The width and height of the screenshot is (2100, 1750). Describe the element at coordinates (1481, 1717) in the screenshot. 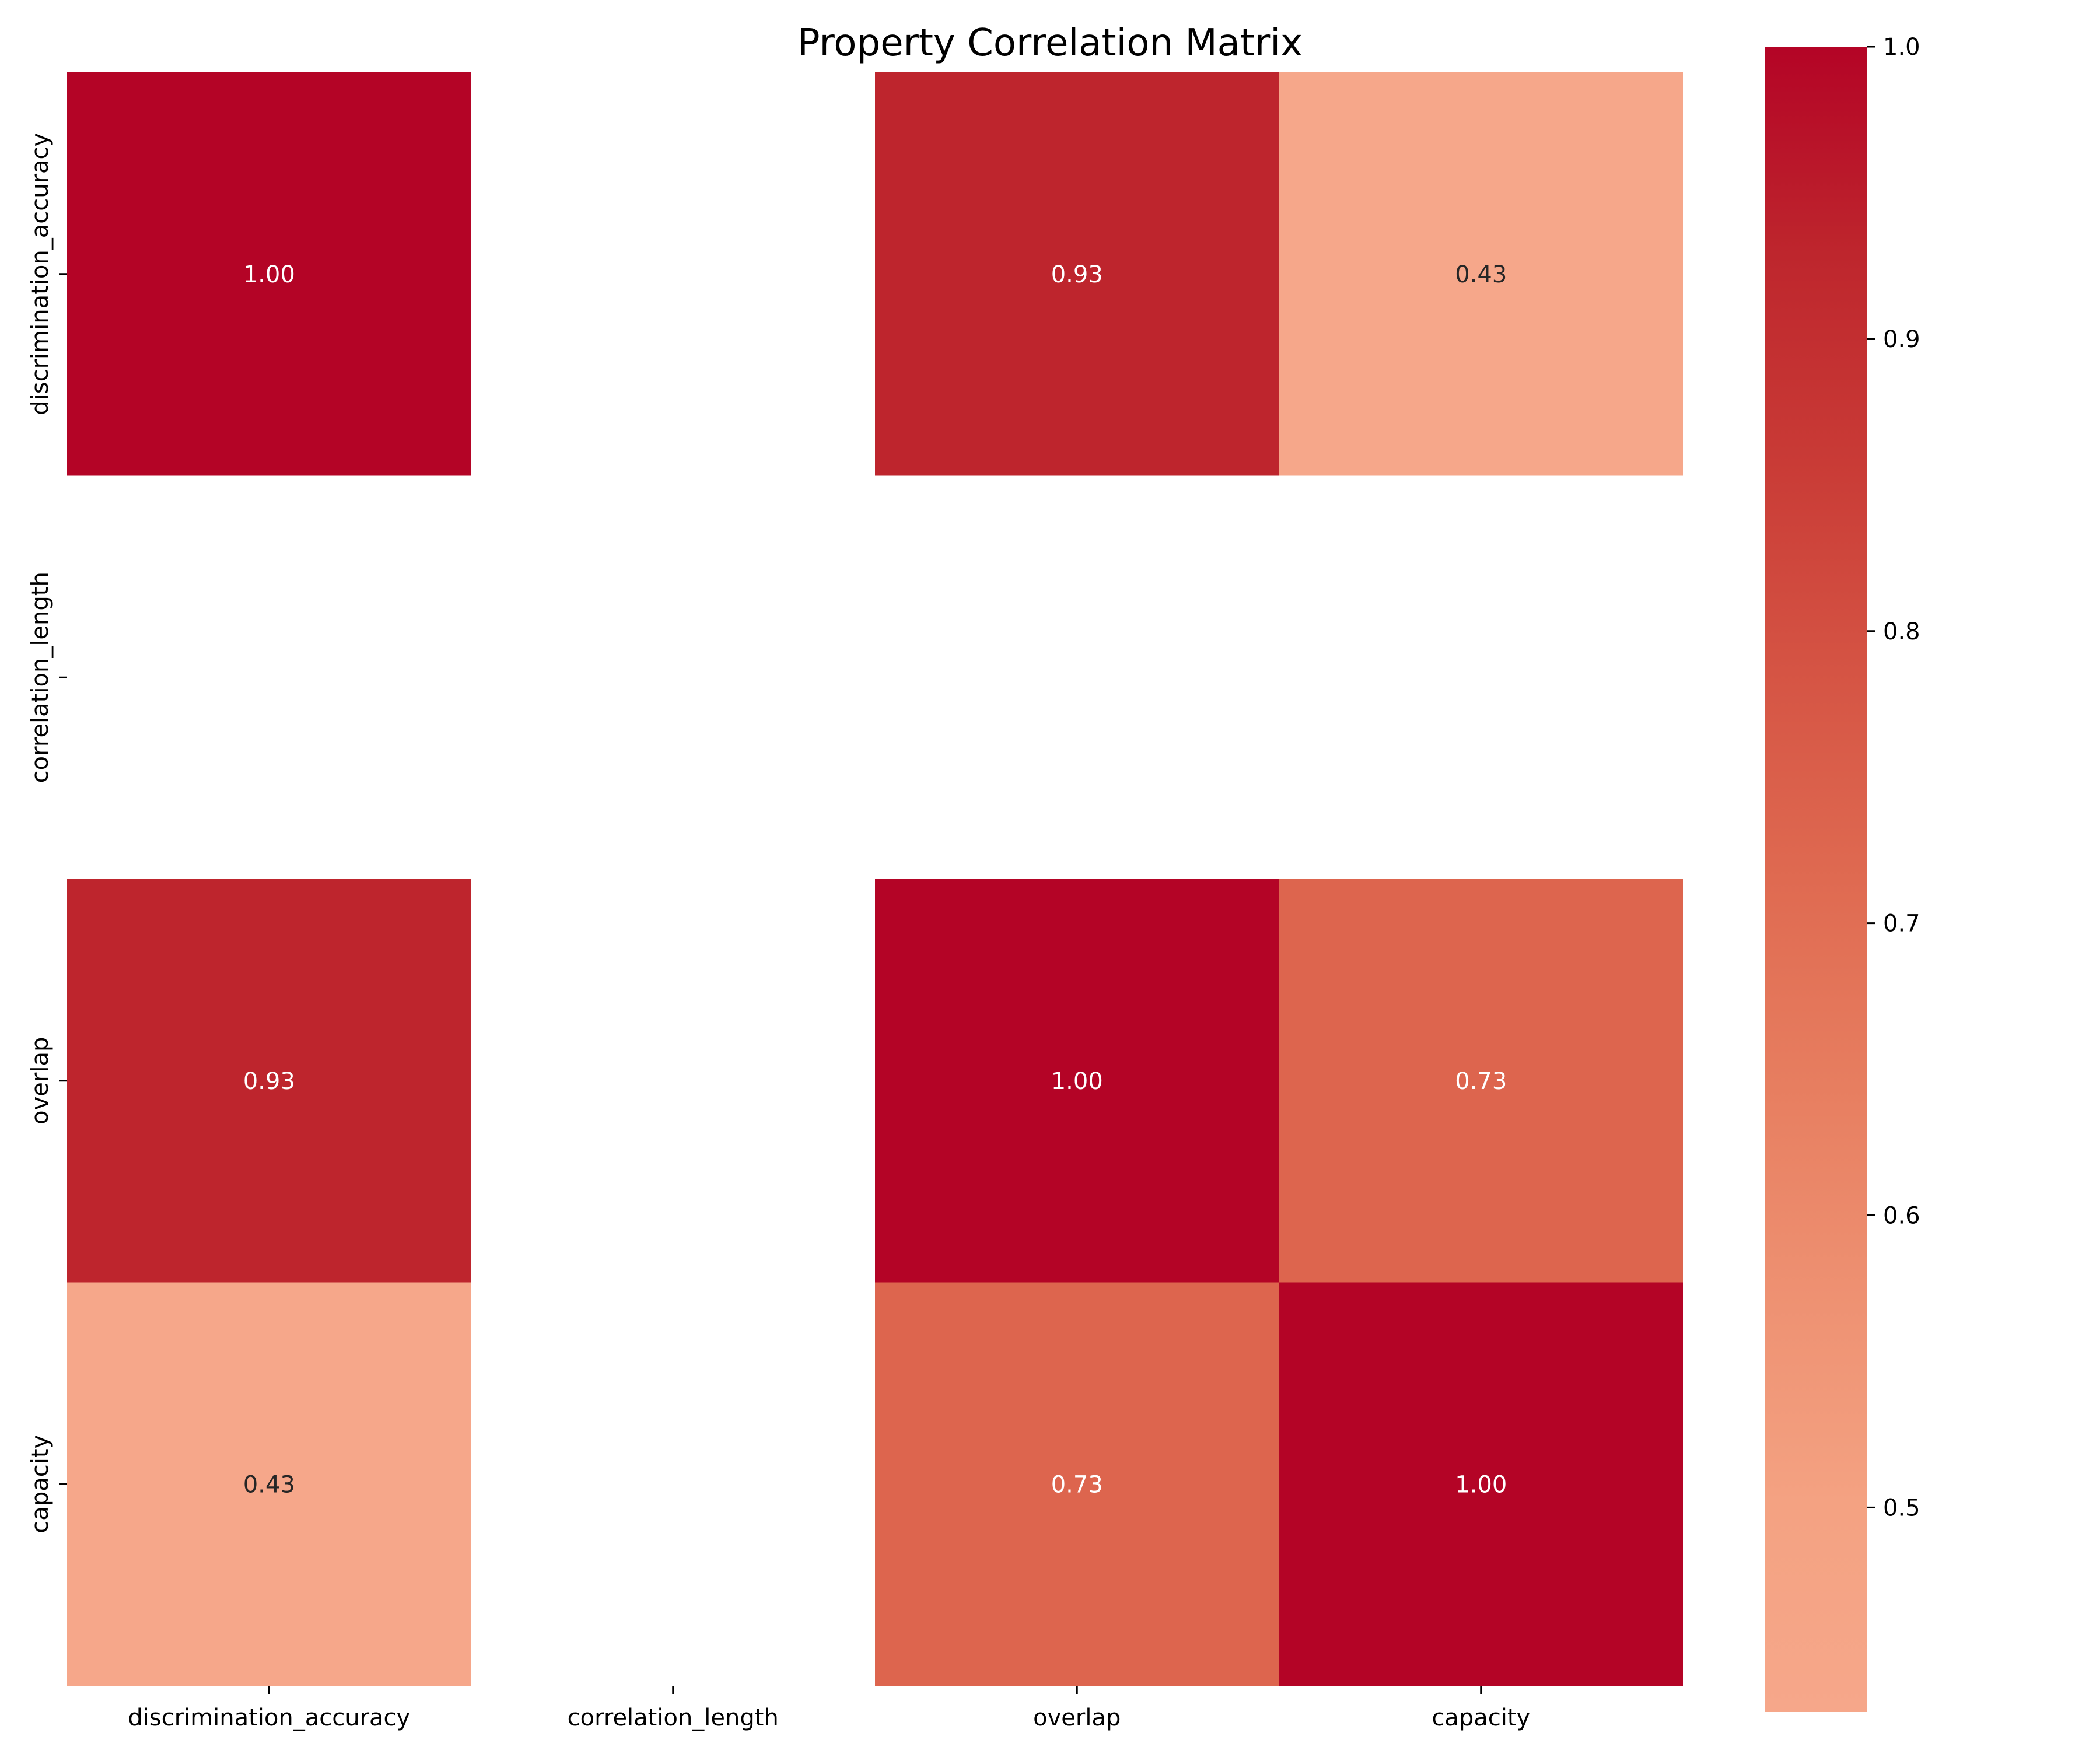

I see `x-tick-label-3: capacity` at that location.